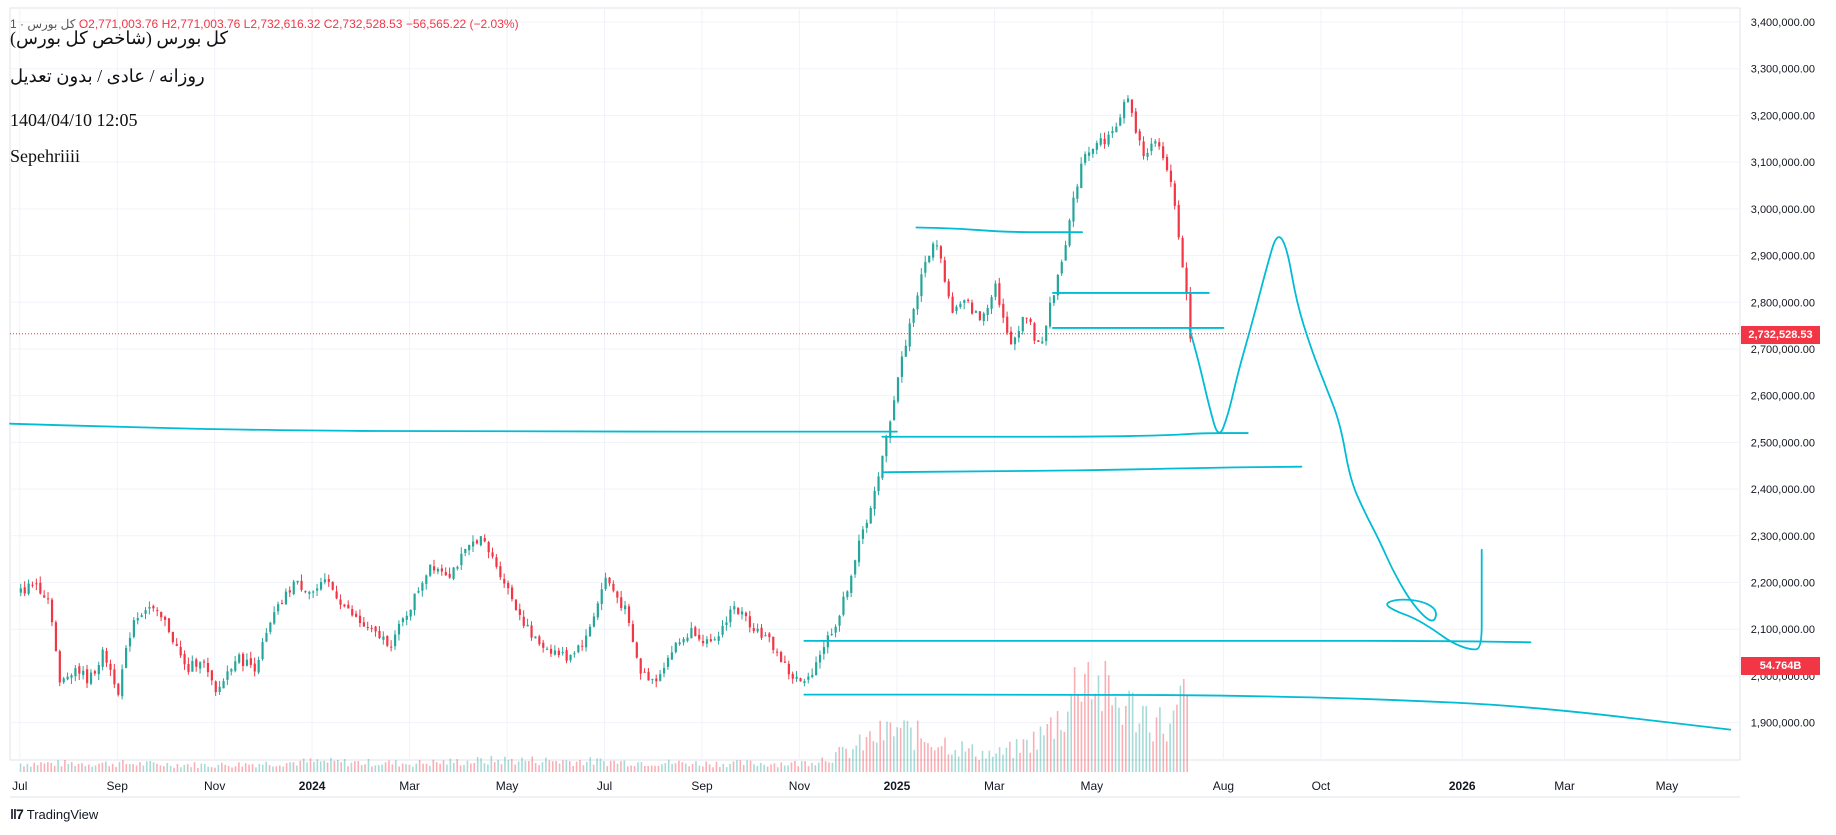 Image resolution: width=1836 pixels, height=835 pixels. What do you see at coordinates (799, 786) in the screenshot?
I see `x-tick-label: Nov` at bounding box center [799, 786].